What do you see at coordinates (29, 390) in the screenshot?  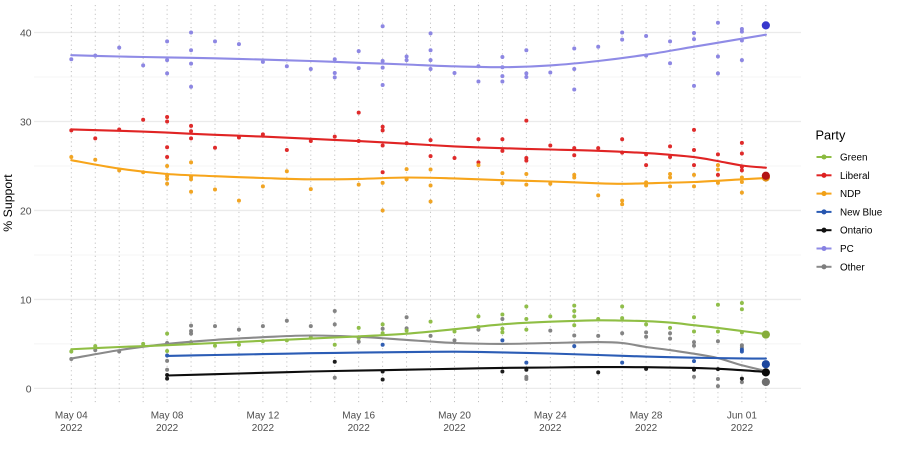 I see `svg-text: 0` at bounding box center [29, 390].